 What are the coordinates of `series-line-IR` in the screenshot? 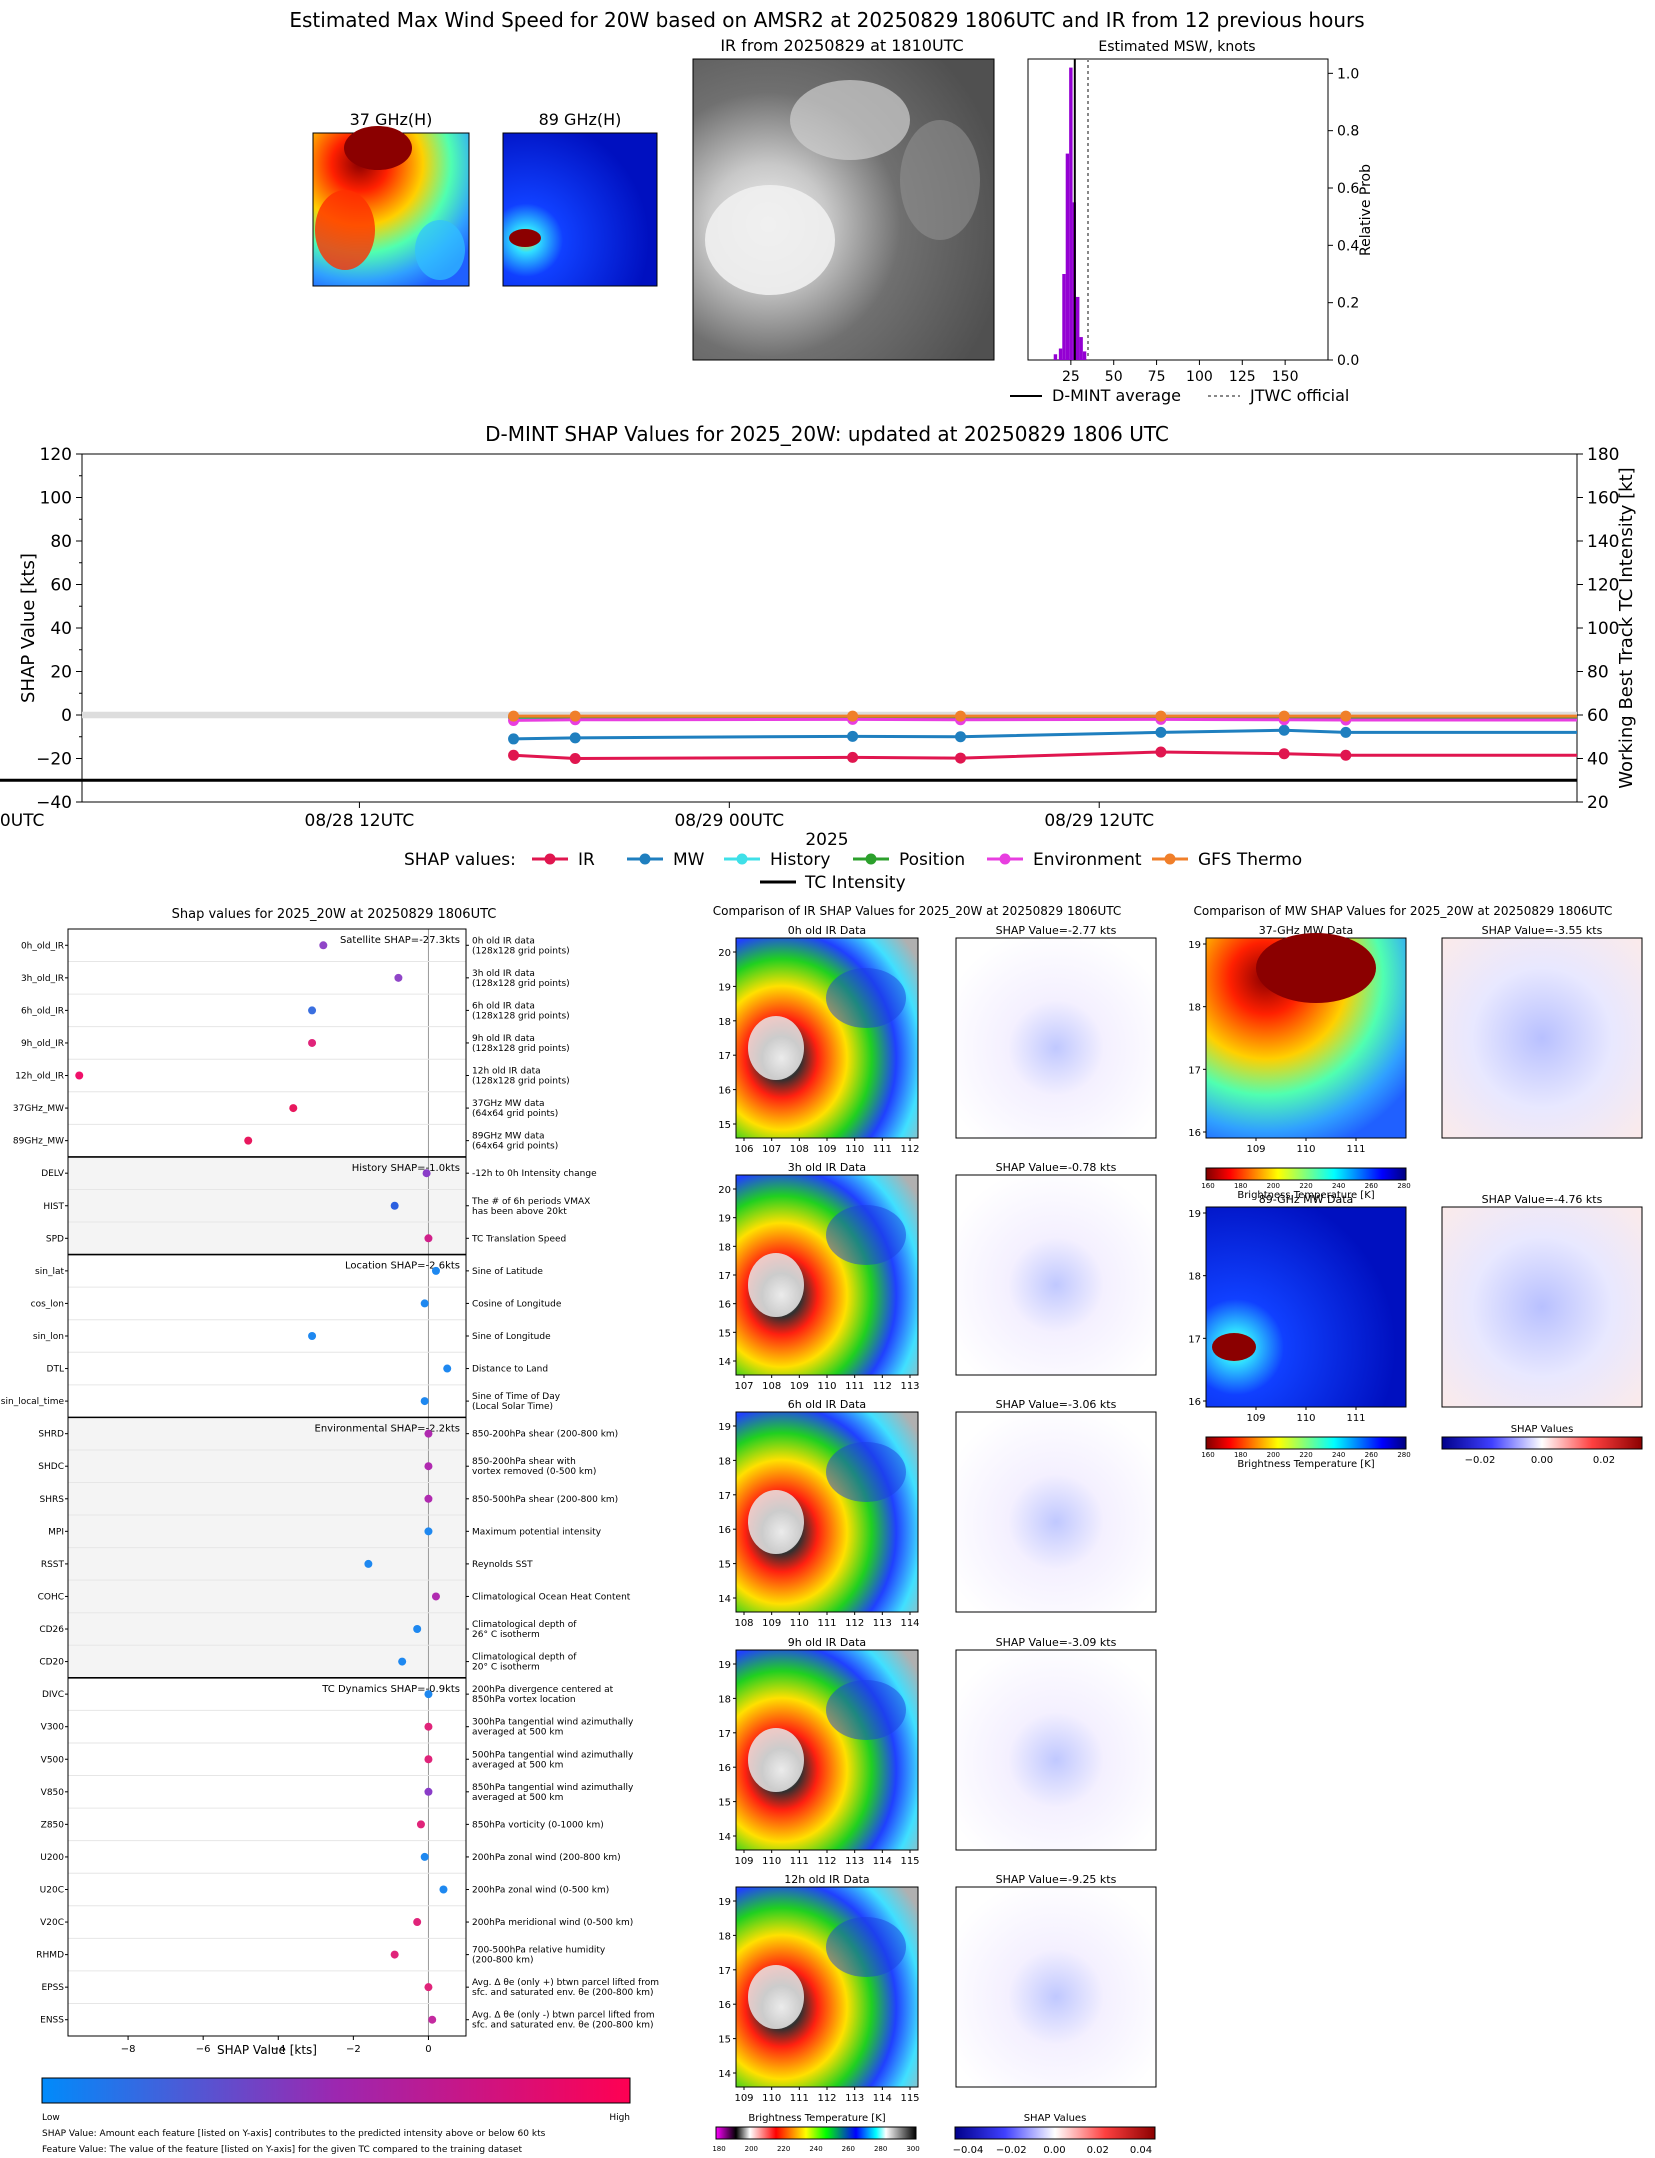 It's located at (1045, 755).